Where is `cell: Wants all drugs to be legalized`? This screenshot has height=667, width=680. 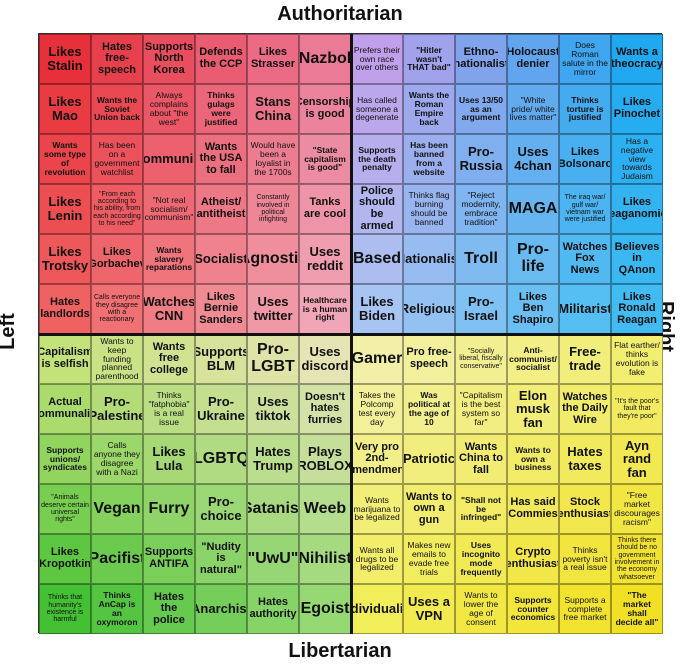
cell: Wants all drugs to be legalized is located at coordinates (377, 559).